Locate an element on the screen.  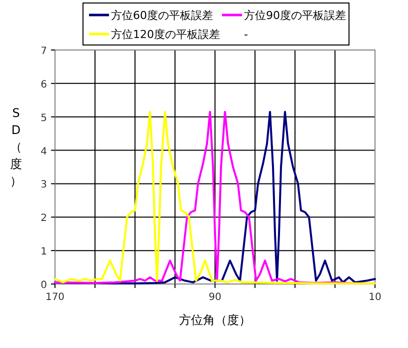
y-tick-label: 0 is located at coordinates (43, 285).